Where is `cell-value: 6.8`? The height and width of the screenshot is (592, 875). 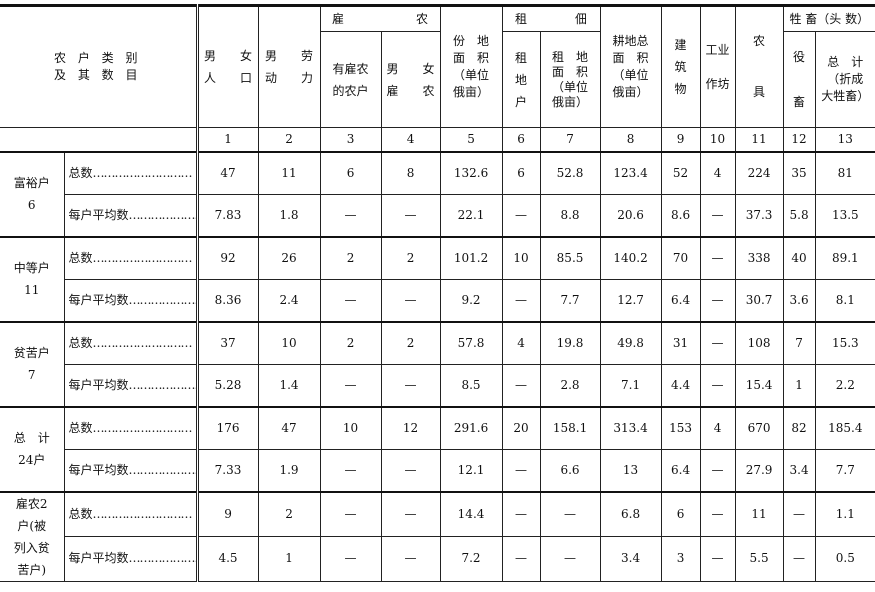
cell-value: 6.8 is located at coordinates (630, 513).